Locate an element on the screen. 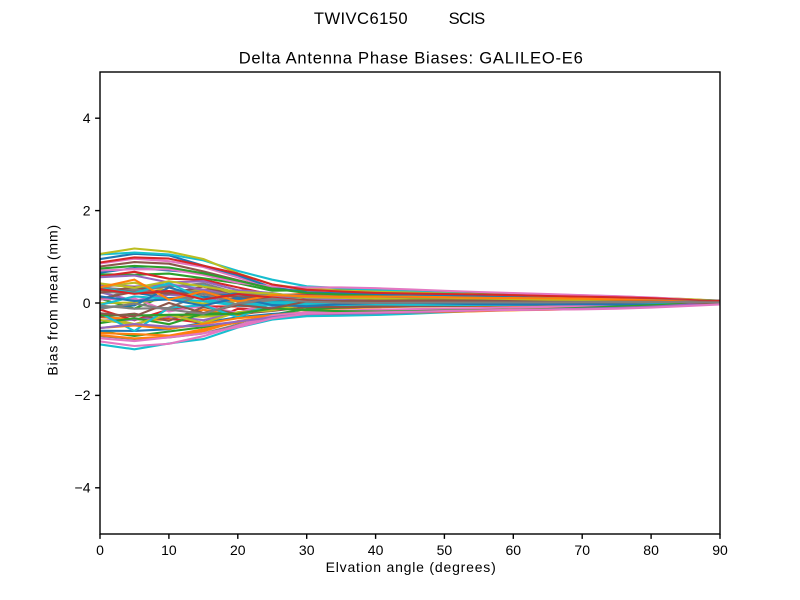 Image resolution: width=800 pixels, height=600 pixels. svg-text: SCIS is located at coordinates (467, 18).